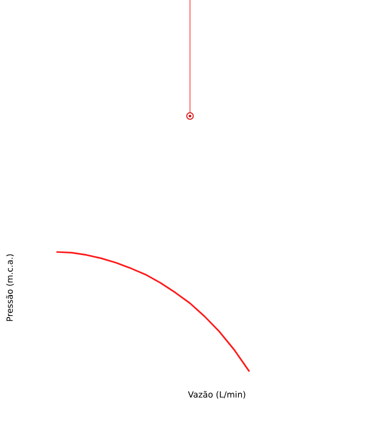 This screenshot has height=430, width=381. What do you see at coordinates (10, 287) in the screenshot?
I see `y-axis-title: Pressão (m.c.a.)` at bounding box center [10, 287].